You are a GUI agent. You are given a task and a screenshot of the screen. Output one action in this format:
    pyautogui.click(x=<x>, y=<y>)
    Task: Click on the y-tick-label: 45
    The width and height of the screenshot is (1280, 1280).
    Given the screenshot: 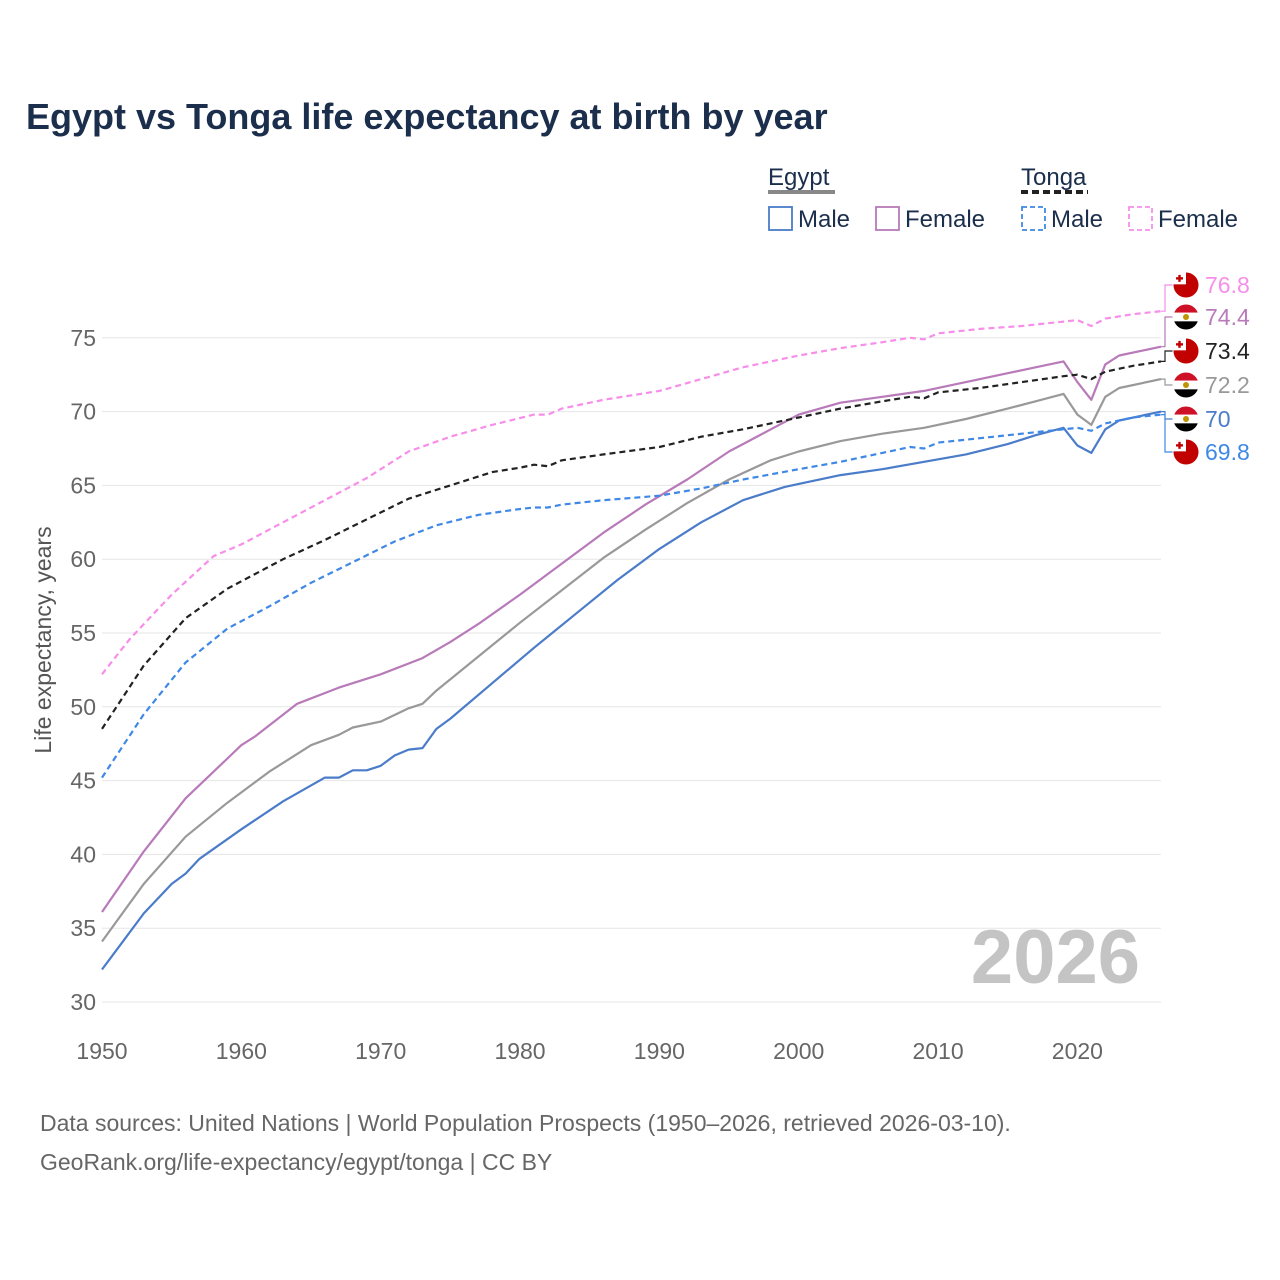 What is the action you would take?
    pyautogui.click(x=83, y=781)
    